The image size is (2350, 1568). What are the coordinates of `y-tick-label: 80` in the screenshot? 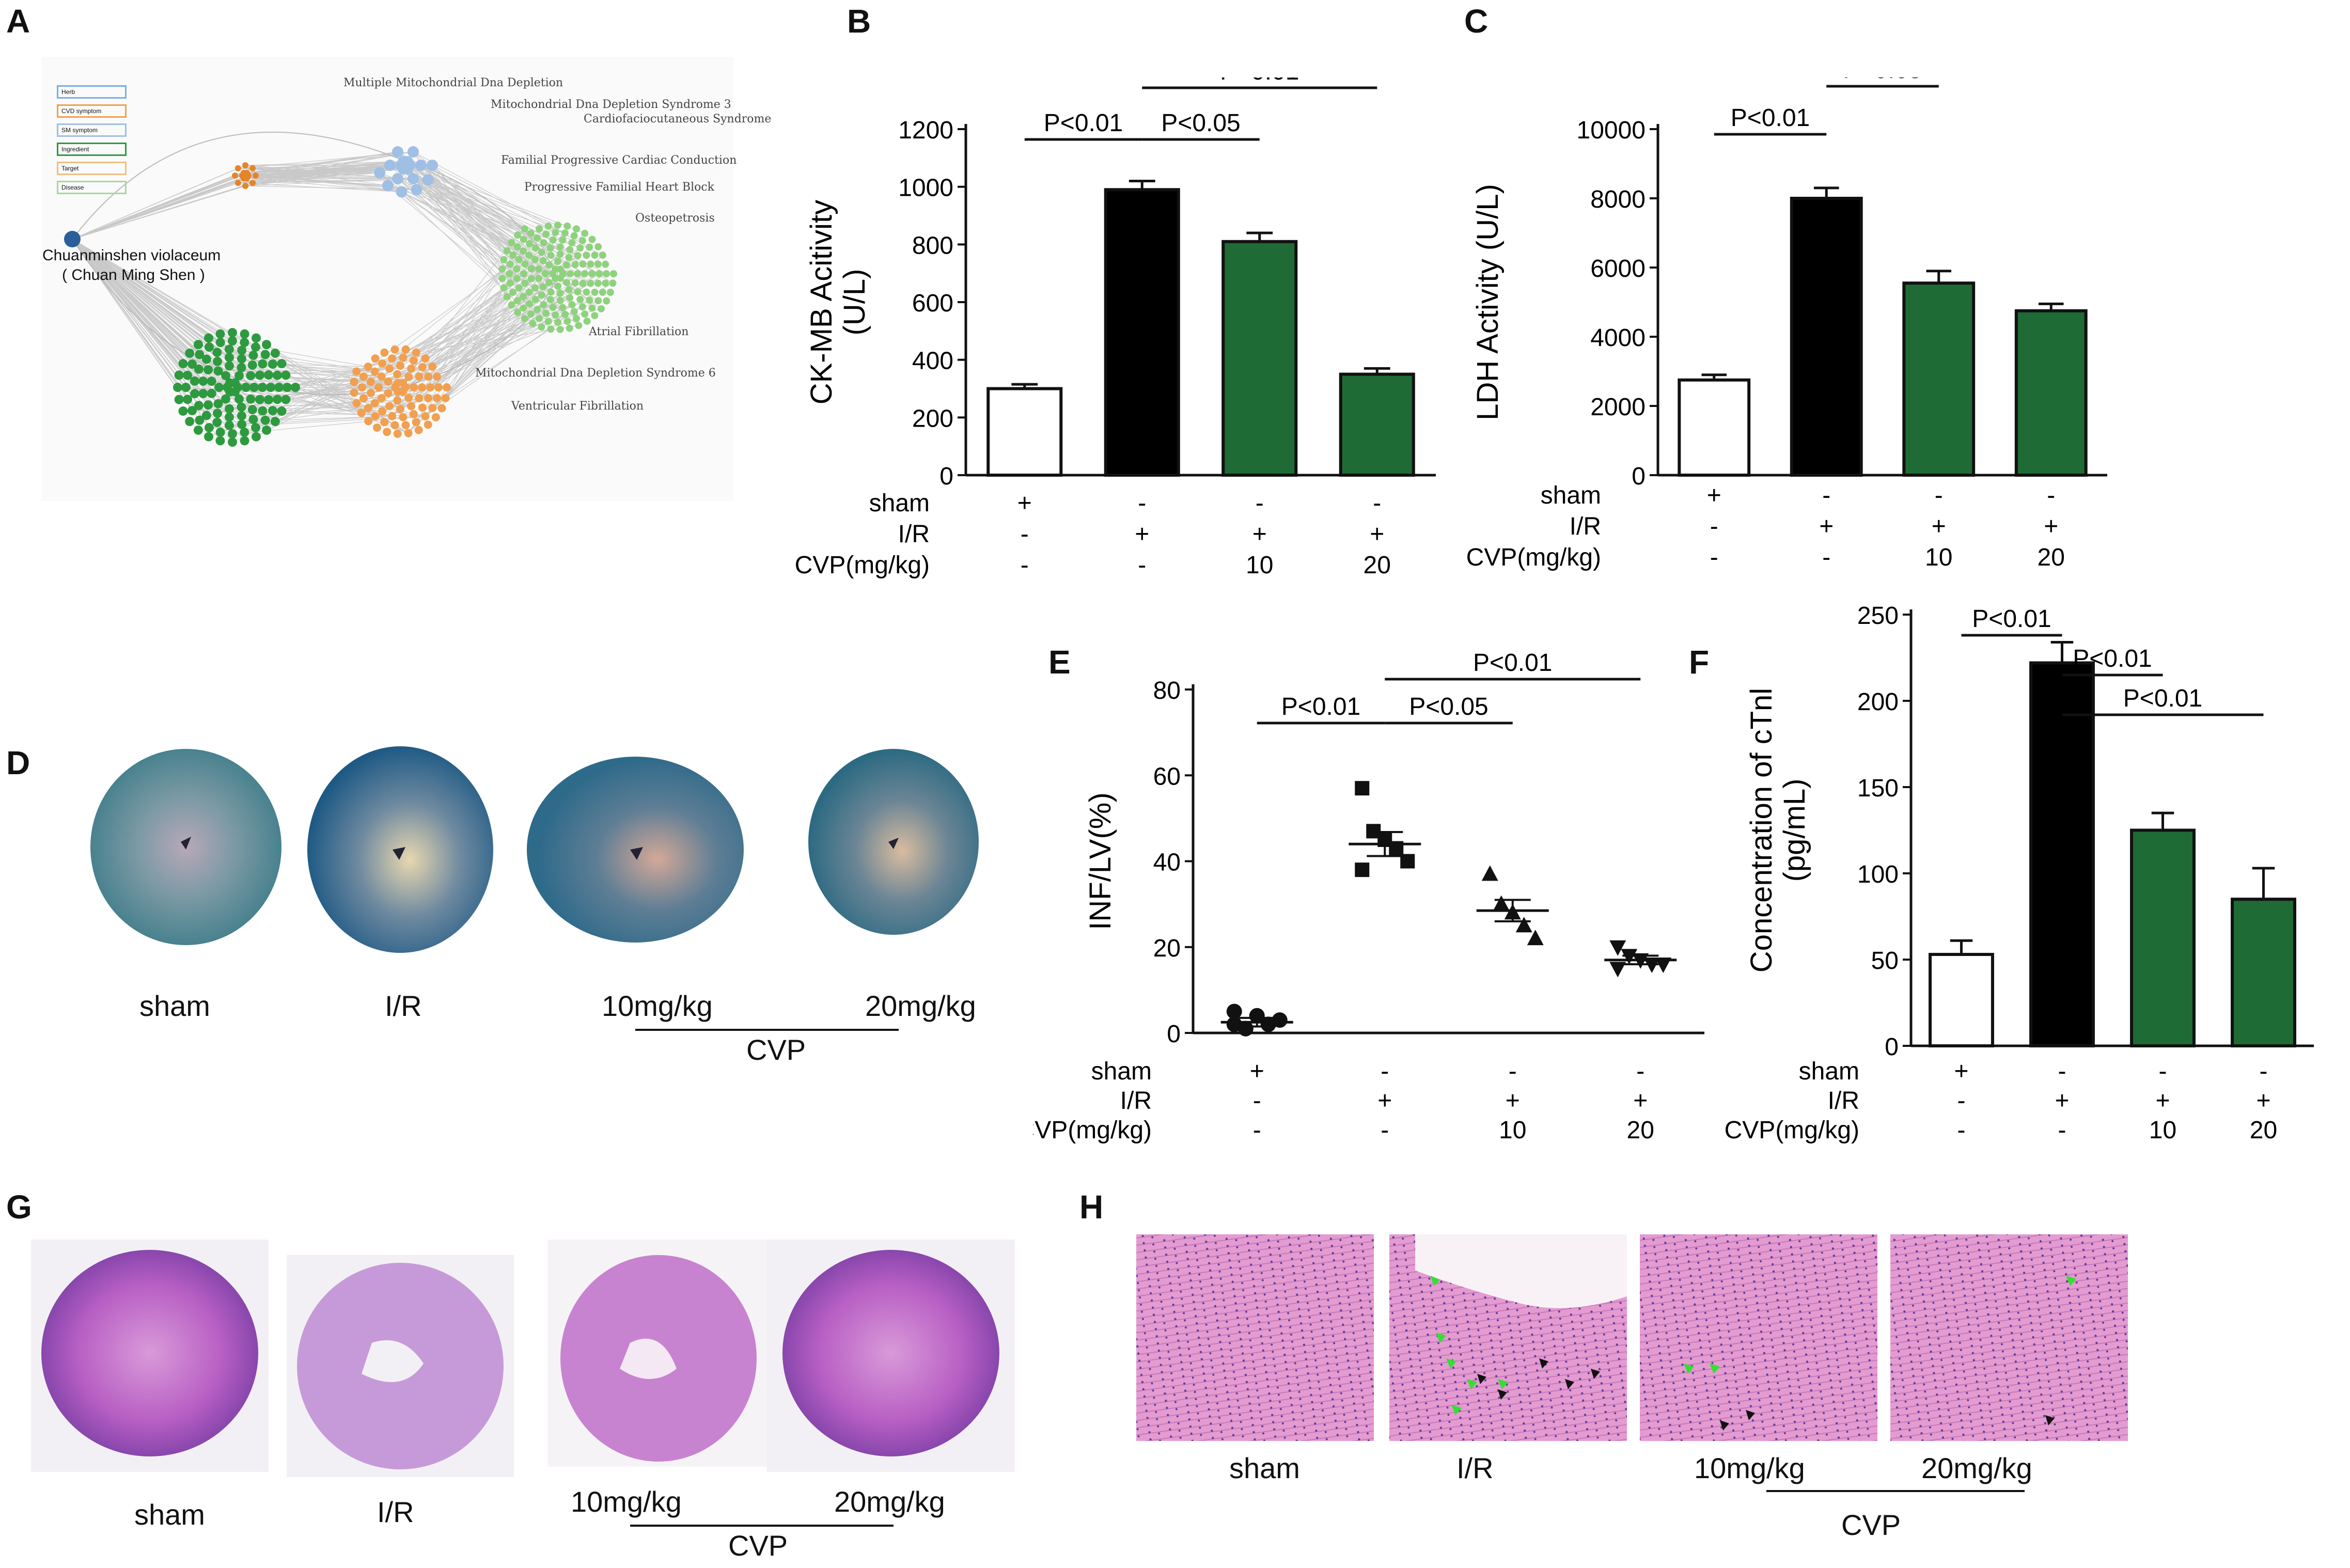 It's located at (1167, 691).